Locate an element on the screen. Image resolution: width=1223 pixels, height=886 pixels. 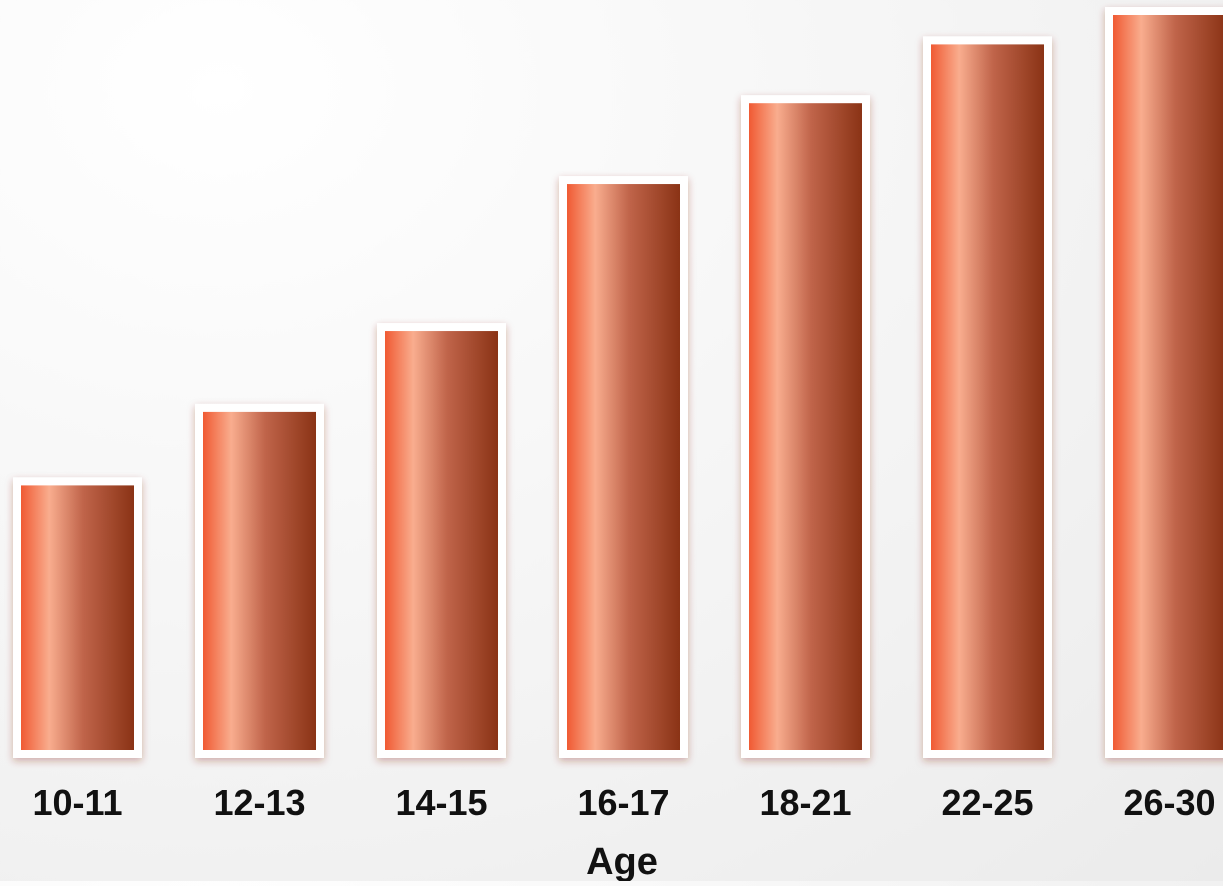
x-axis-title: Age is located at coordinates (622, 861).